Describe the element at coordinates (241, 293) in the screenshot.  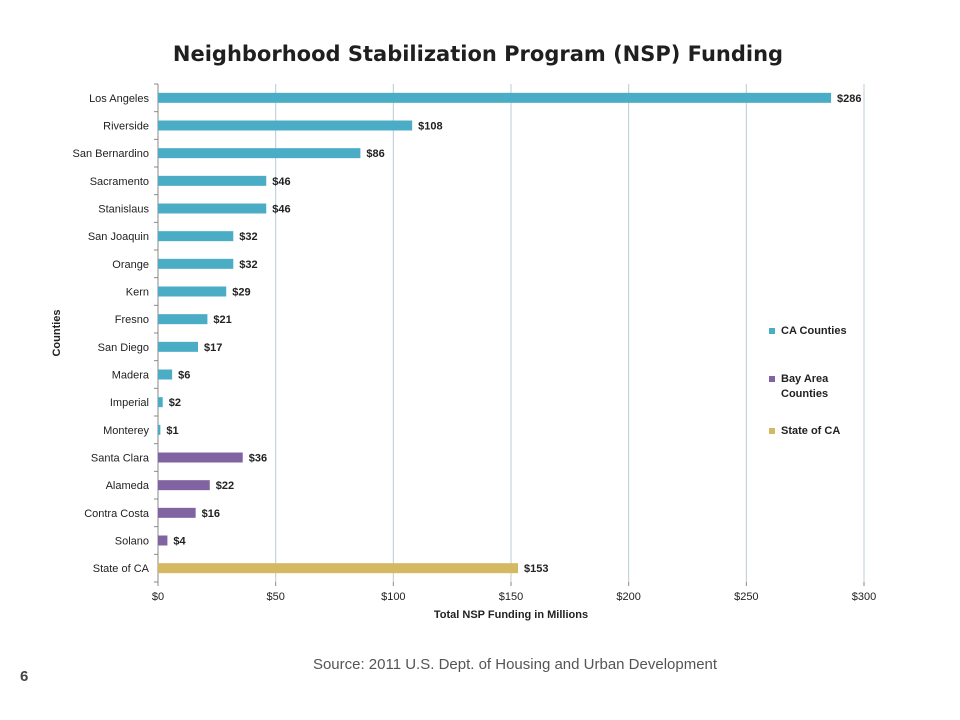
I see `data-label: $29` at that location.